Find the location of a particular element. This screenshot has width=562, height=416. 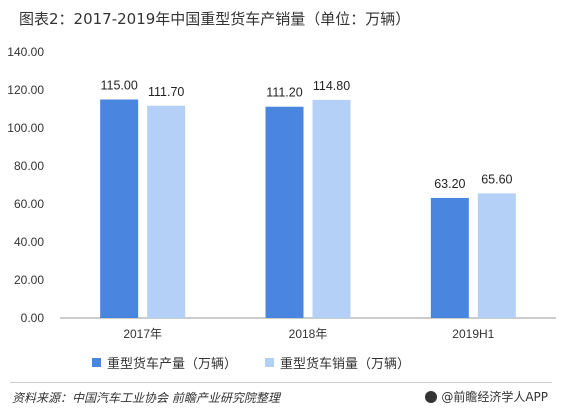

y-tick-label: 140.00 is located at coordinates (25, 52).